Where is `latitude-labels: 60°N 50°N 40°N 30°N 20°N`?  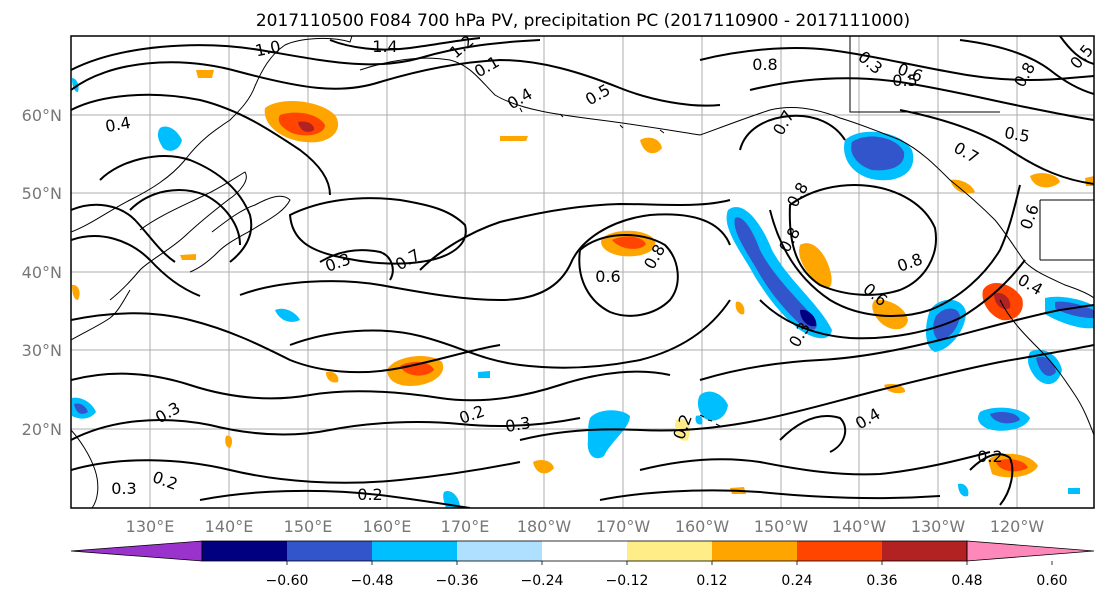 latitude-labels: 60°N 50°N 40°N 30°N 20°N is located at coordinates (42, 272).